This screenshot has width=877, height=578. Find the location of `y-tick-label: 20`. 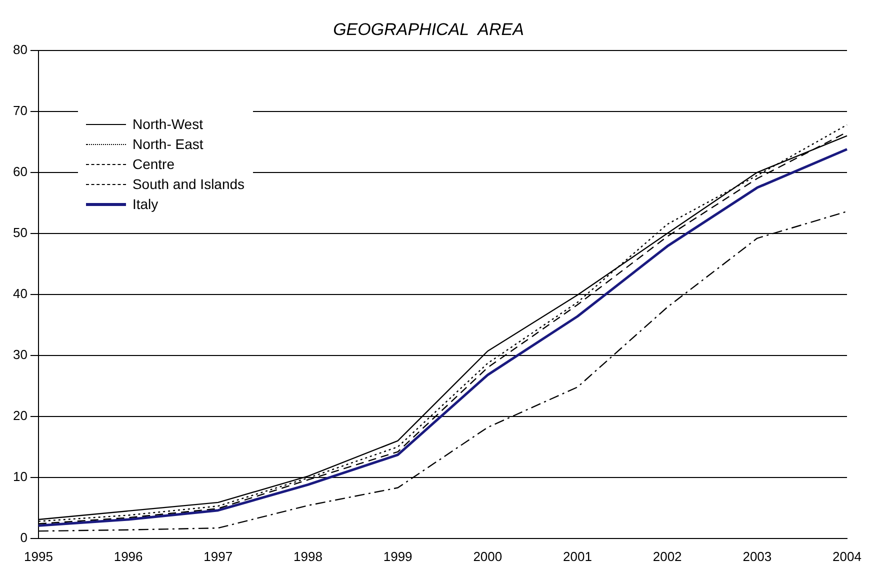

y-tick-label: 20 is located at coordinates (20, 415).